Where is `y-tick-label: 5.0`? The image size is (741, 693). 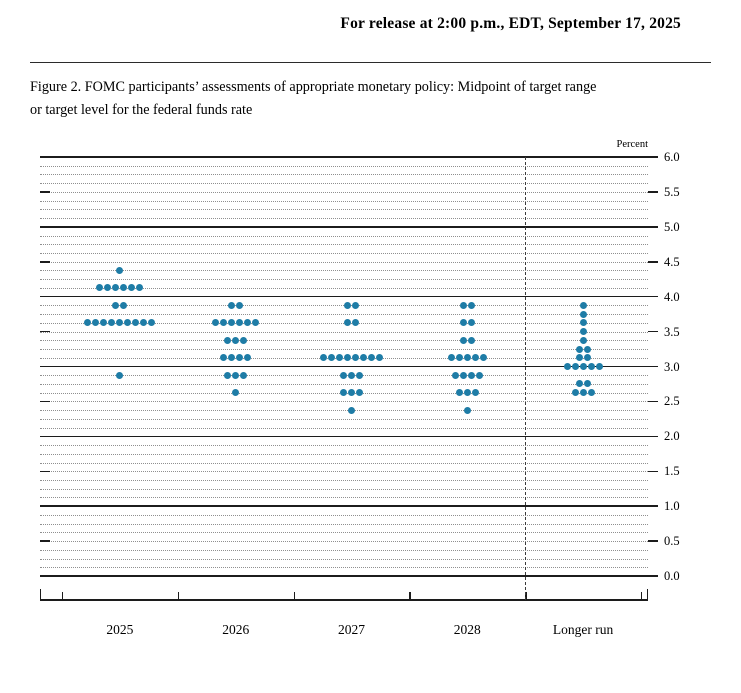 y-tick-label: 5.0 is located at coordinates (672, 226).